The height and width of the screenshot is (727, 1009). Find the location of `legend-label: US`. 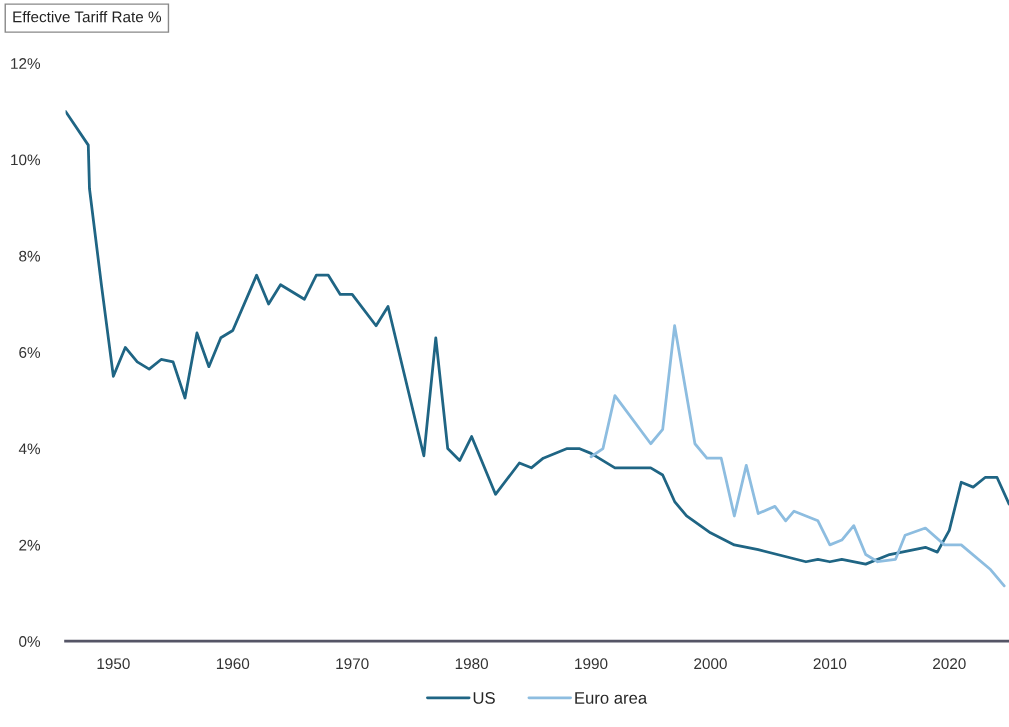

legend-label: US is located at coordinates (484, 698).